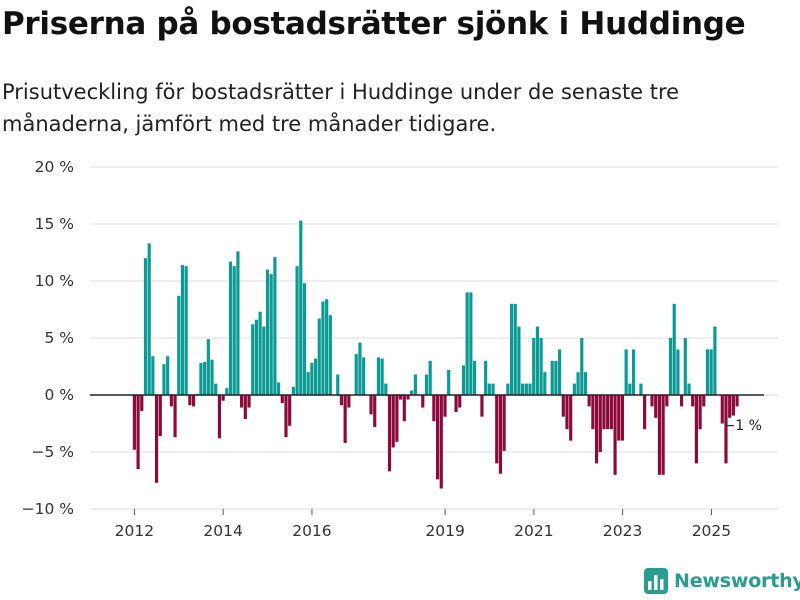 The image size is (800, 600). I want to click on x-tick-label: 2023, so click(622, 531).